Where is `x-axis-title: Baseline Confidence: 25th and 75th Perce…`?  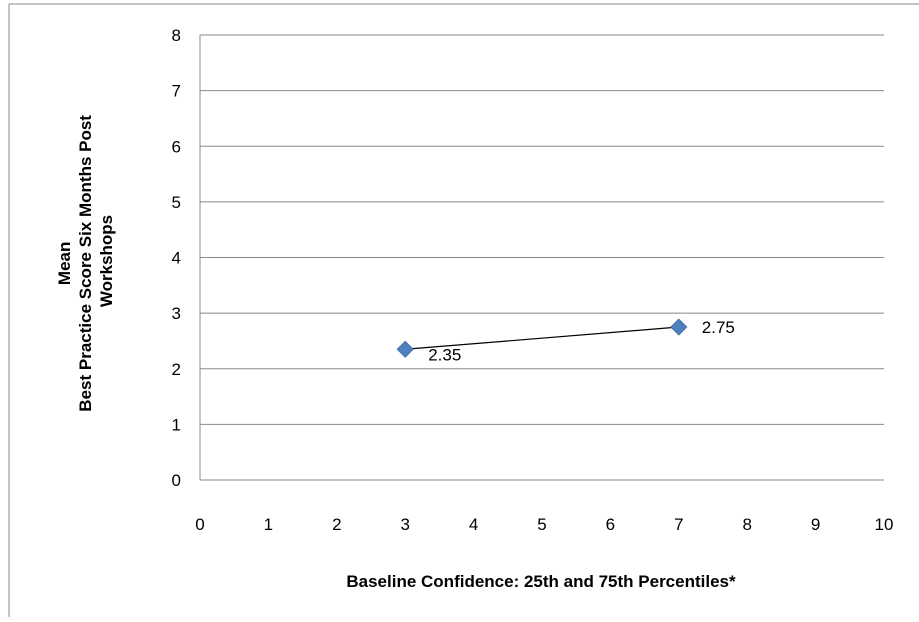 x-axis-title: Baseline Confidence: 25th and 75th Perce… is located at coordinates (541, 581).